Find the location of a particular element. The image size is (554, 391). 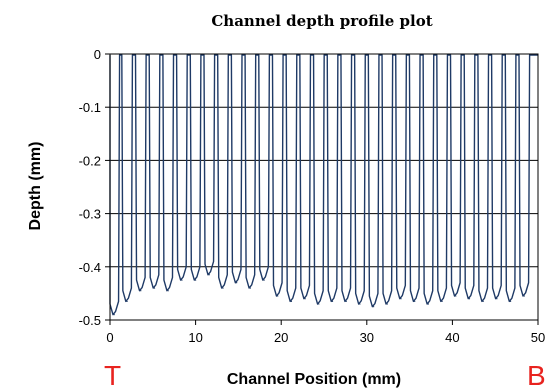

x-tick-label: 10 is located at coordinates (195, 337).